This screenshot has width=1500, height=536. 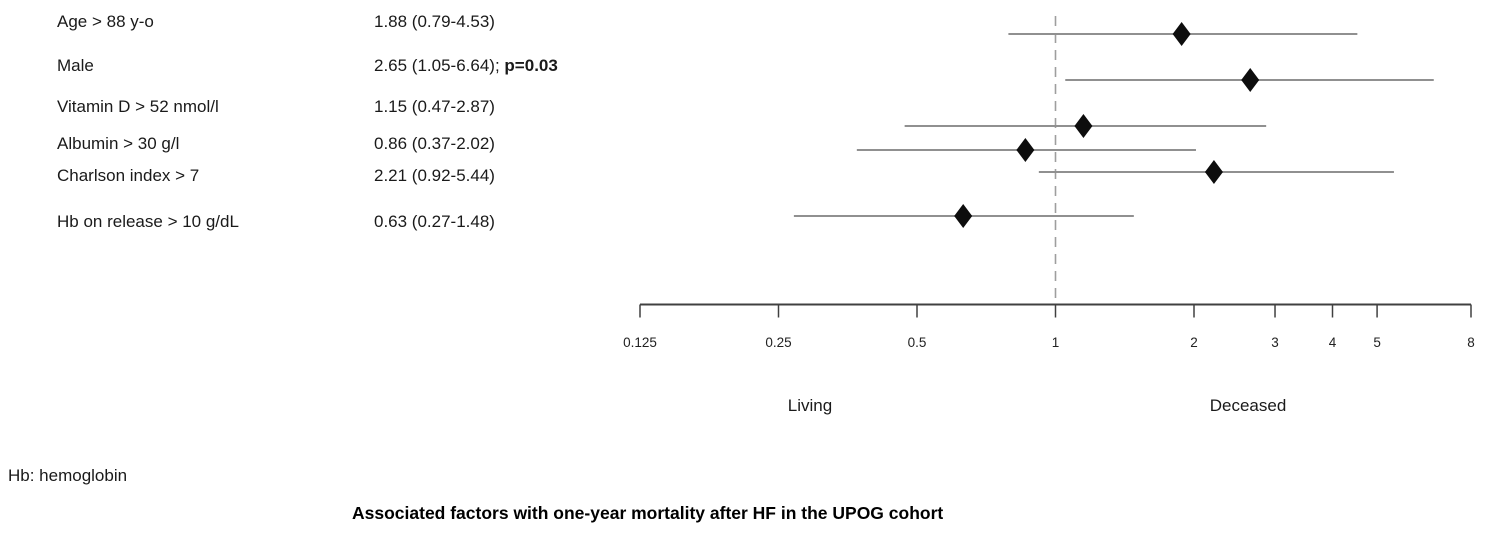 I want to click on factor-label: Hb on release > 10 g/dL, so click(x=148, y=221).